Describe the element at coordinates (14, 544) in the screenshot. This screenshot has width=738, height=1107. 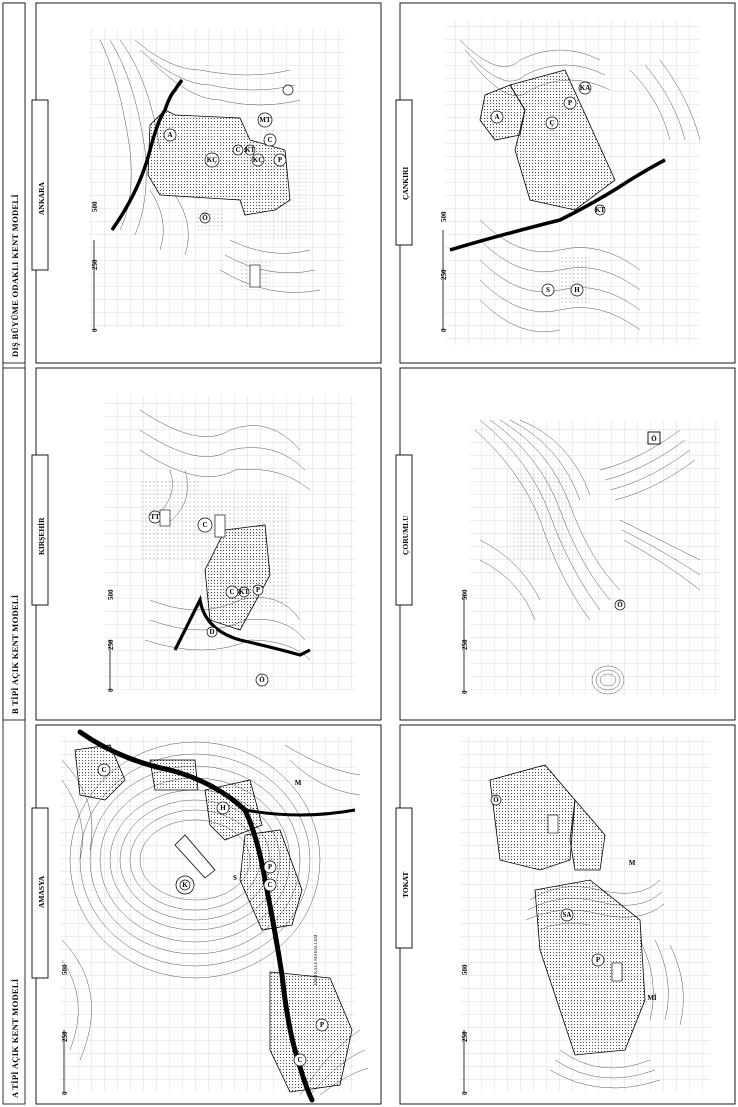
I see `section-header-b: B TİPİ AÇIK KENT MODELİ` at that location.